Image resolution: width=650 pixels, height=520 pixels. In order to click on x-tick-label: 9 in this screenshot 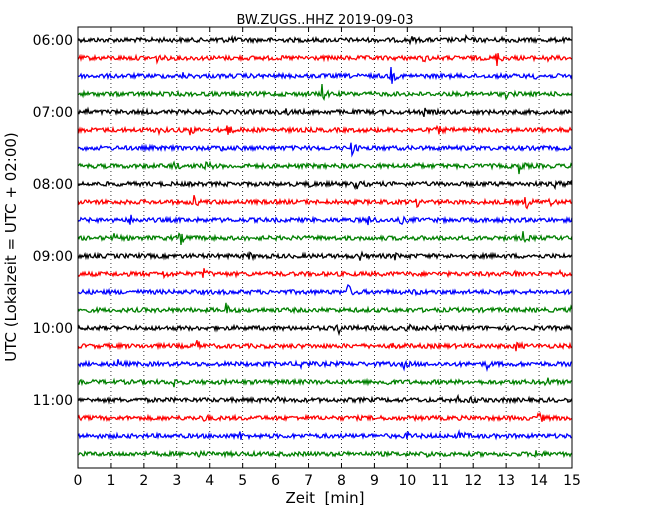, I will do `click(374, 481)`.